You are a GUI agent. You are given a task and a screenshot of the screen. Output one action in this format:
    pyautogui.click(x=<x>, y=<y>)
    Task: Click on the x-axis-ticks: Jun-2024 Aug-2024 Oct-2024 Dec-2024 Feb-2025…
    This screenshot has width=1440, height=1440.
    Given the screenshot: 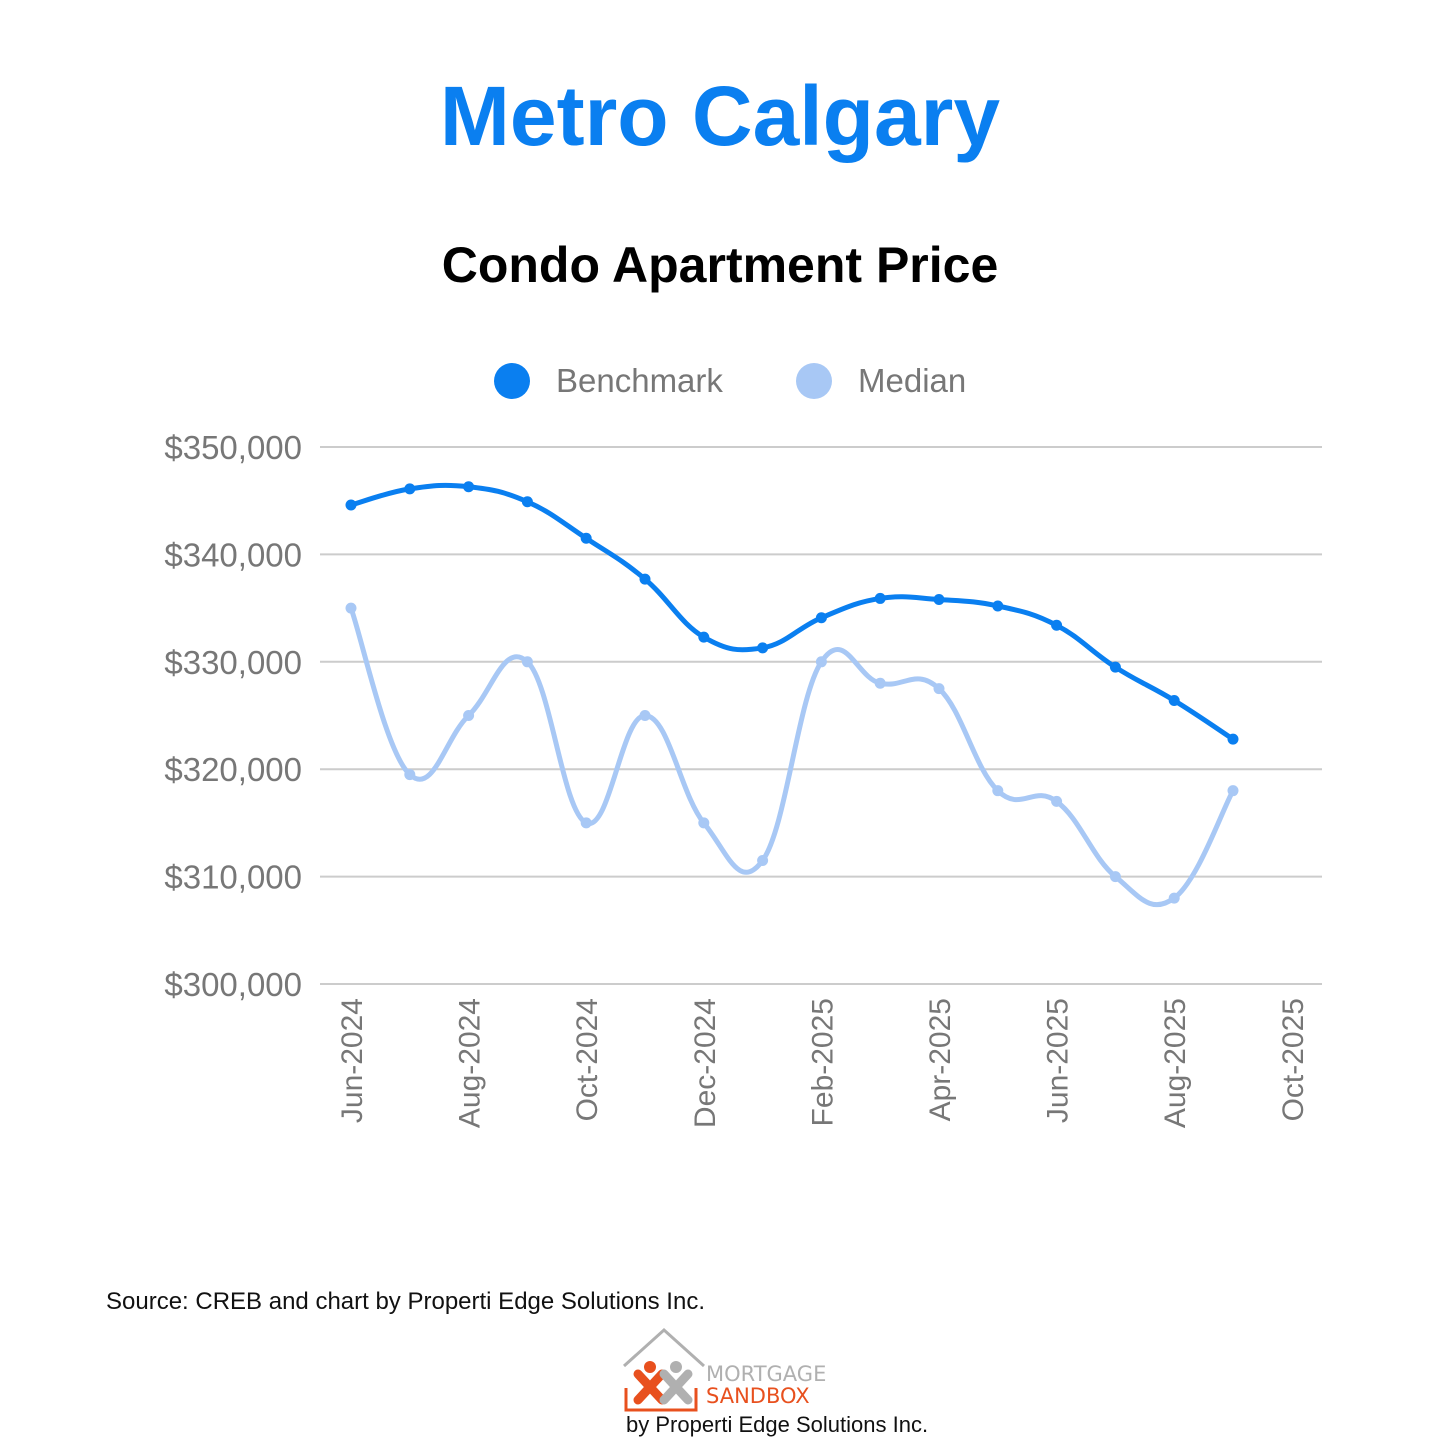 What is the action you would take?
    pyautogui.click(x=823, y=1063)
    